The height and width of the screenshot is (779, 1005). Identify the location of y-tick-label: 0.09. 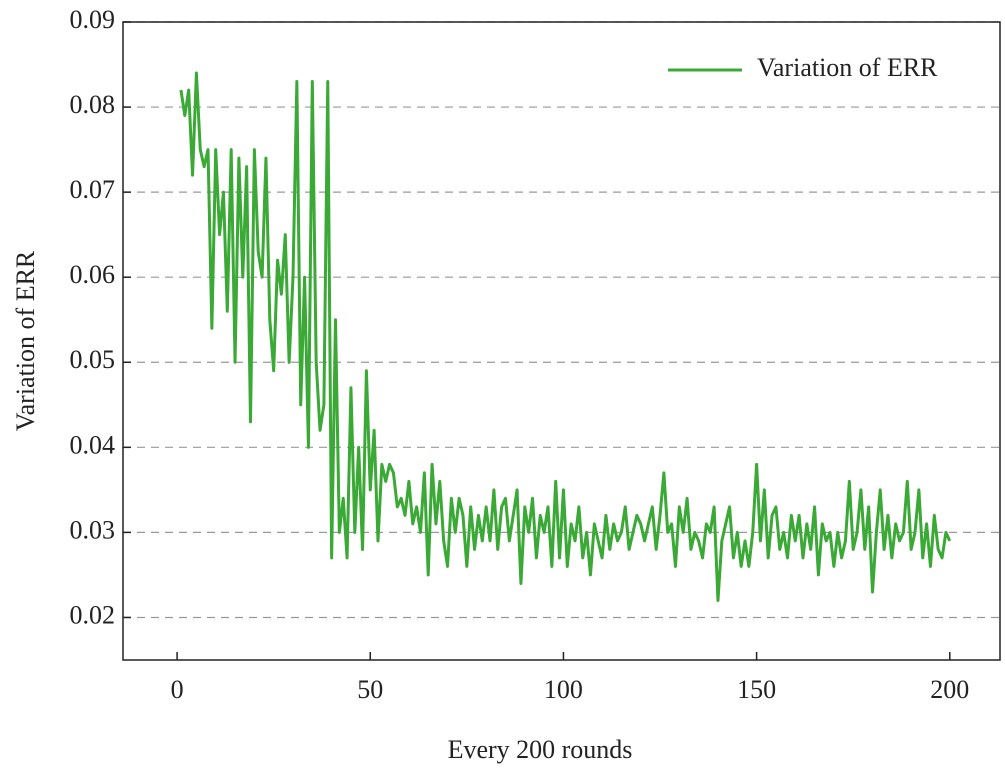
(93, 19).